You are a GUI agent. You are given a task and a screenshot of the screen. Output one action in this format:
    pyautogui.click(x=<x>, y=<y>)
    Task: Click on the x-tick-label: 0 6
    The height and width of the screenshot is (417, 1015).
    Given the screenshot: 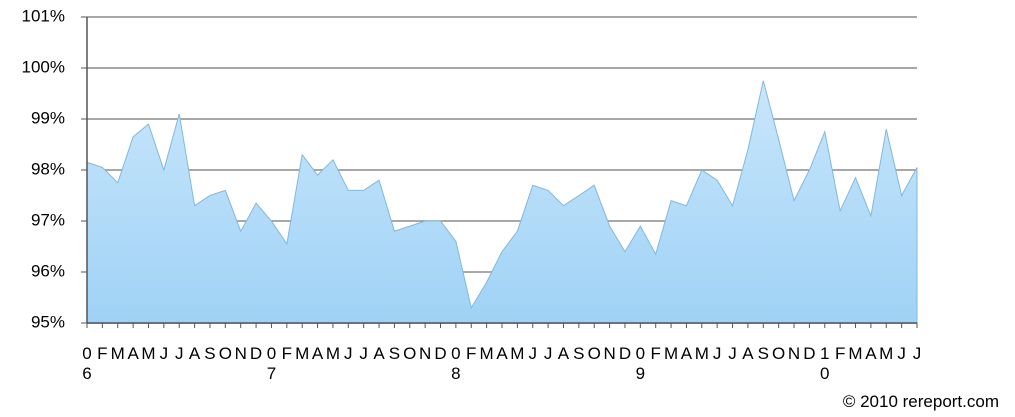 What is the action you would take?
    pyautogui.click(x=87, y=363)
    